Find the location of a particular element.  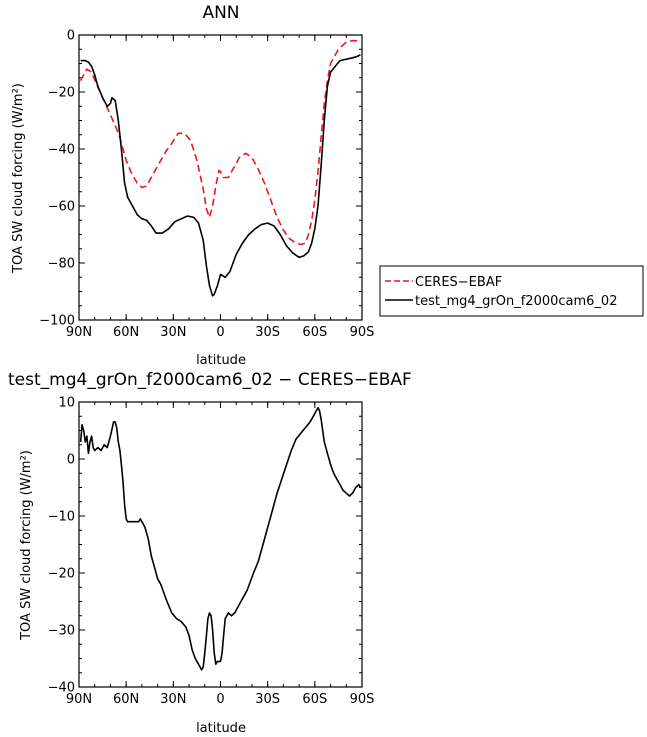

chart2-ytick-label: 0 is located at coordinates (71, 460).